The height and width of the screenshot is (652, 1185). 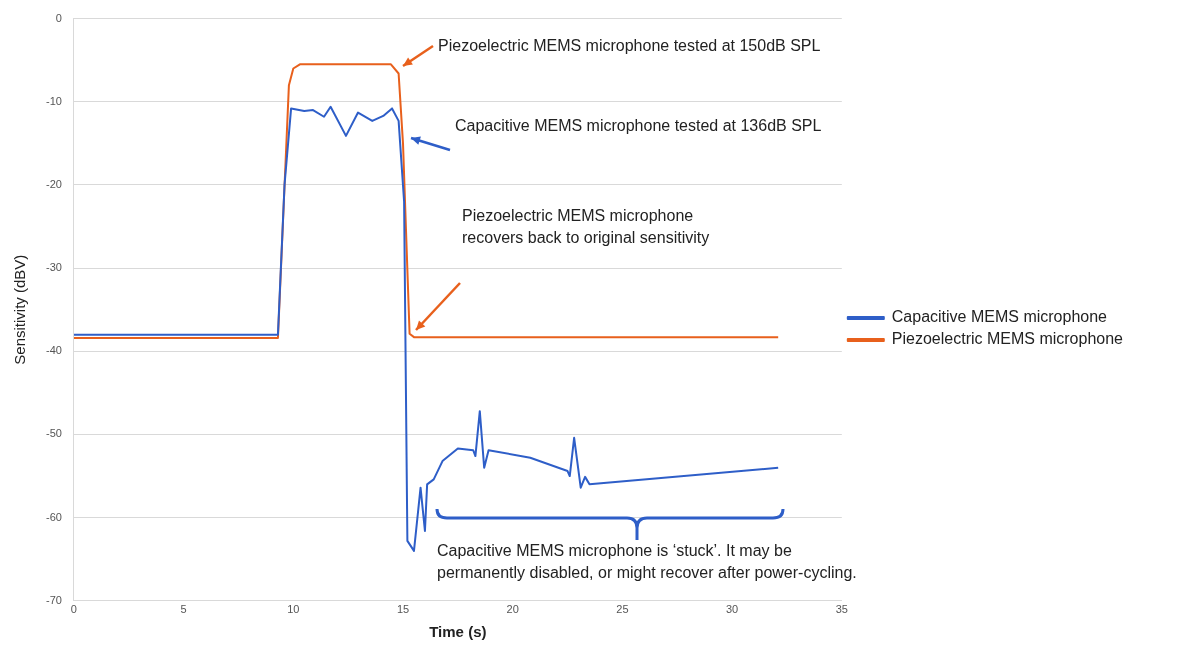 I want to click on annotation: Piezoelectric MEMS microphone tested at 150dB SPL, so click(x=629, y=46).